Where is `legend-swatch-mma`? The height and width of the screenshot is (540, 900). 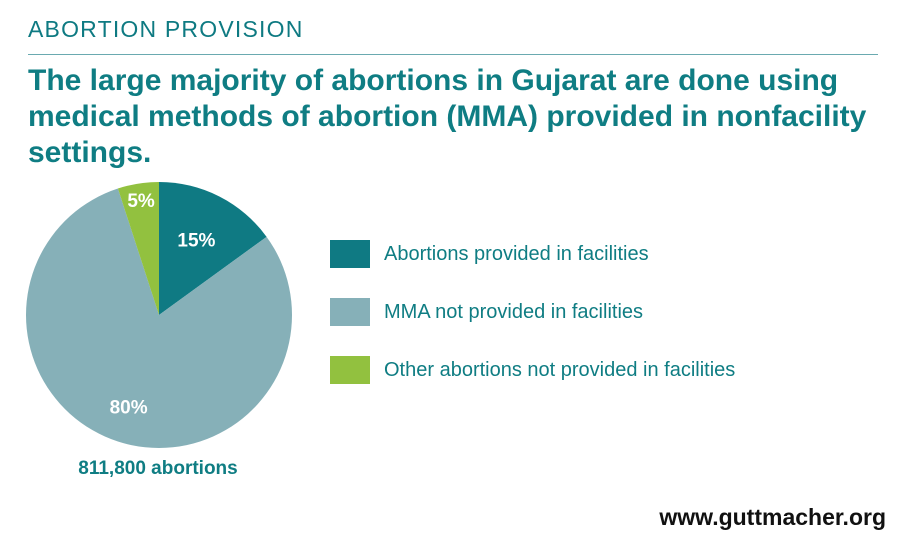 legend-swatch-mma is located at coordinates (350, 312).